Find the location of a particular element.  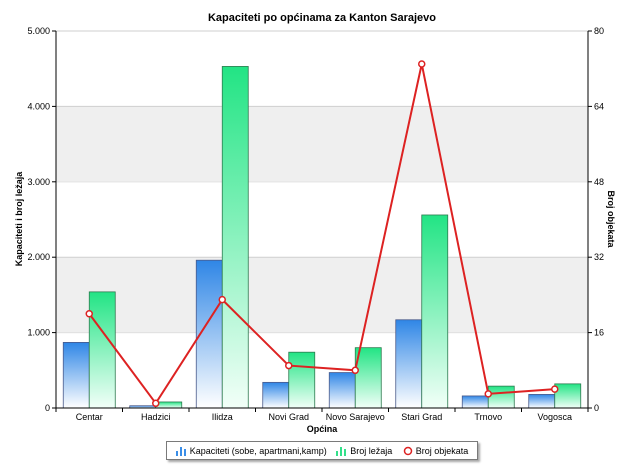

x-tick-label: Hadzici is located at coordinates (156, 417).